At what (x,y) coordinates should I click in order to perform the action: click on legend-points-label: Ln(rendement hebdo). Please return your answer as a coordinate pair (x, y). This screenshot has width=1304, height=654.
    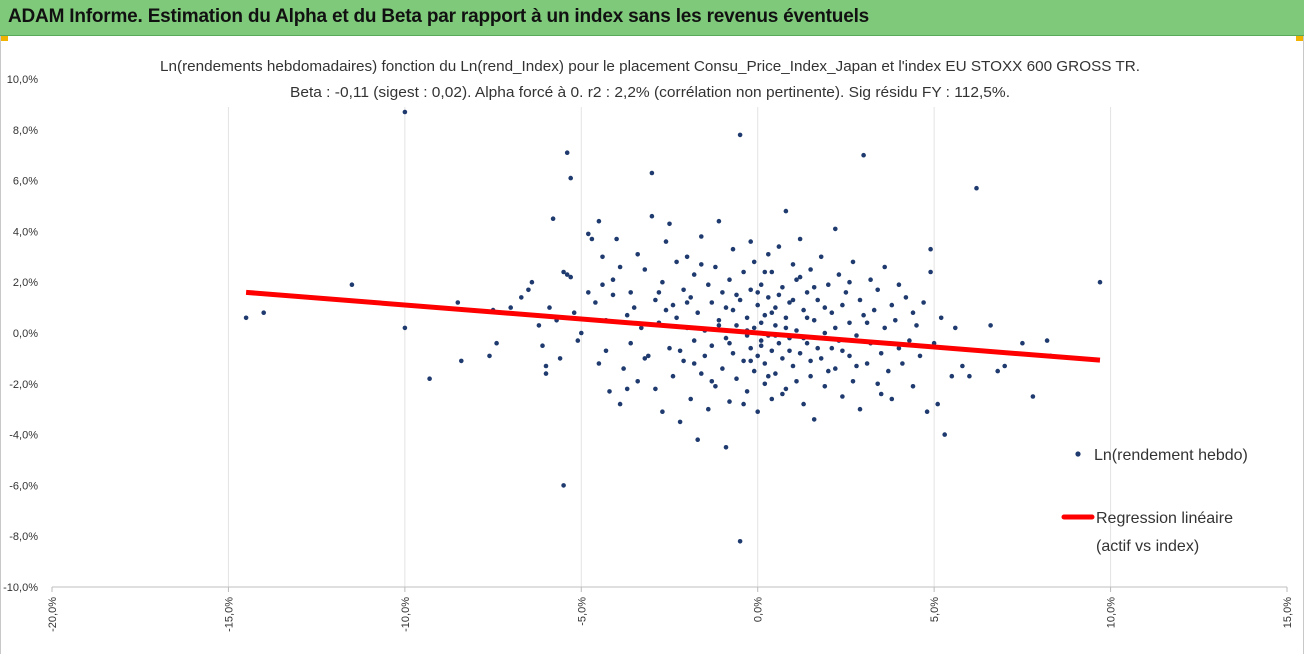
    Looking at the image, I should click on (1171, 455).